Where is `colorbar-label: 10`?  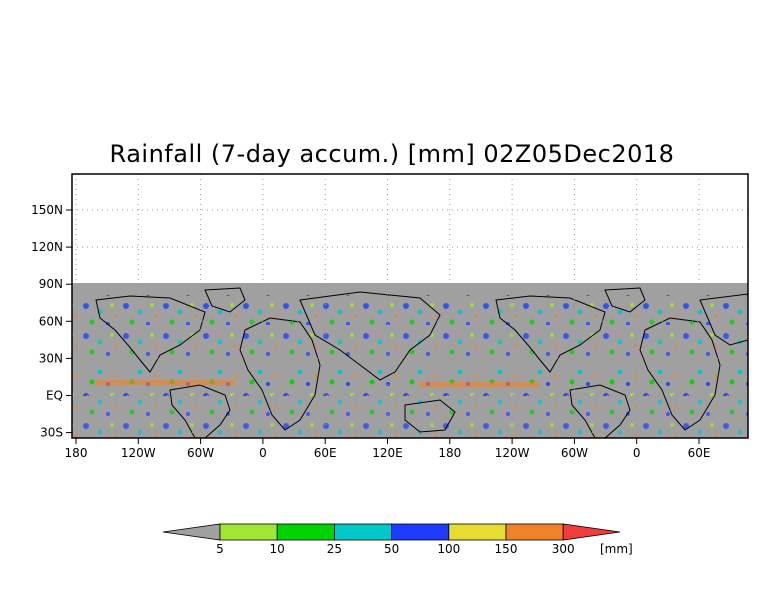 colorbar-label: 10 is located at coordinates (277, 549).